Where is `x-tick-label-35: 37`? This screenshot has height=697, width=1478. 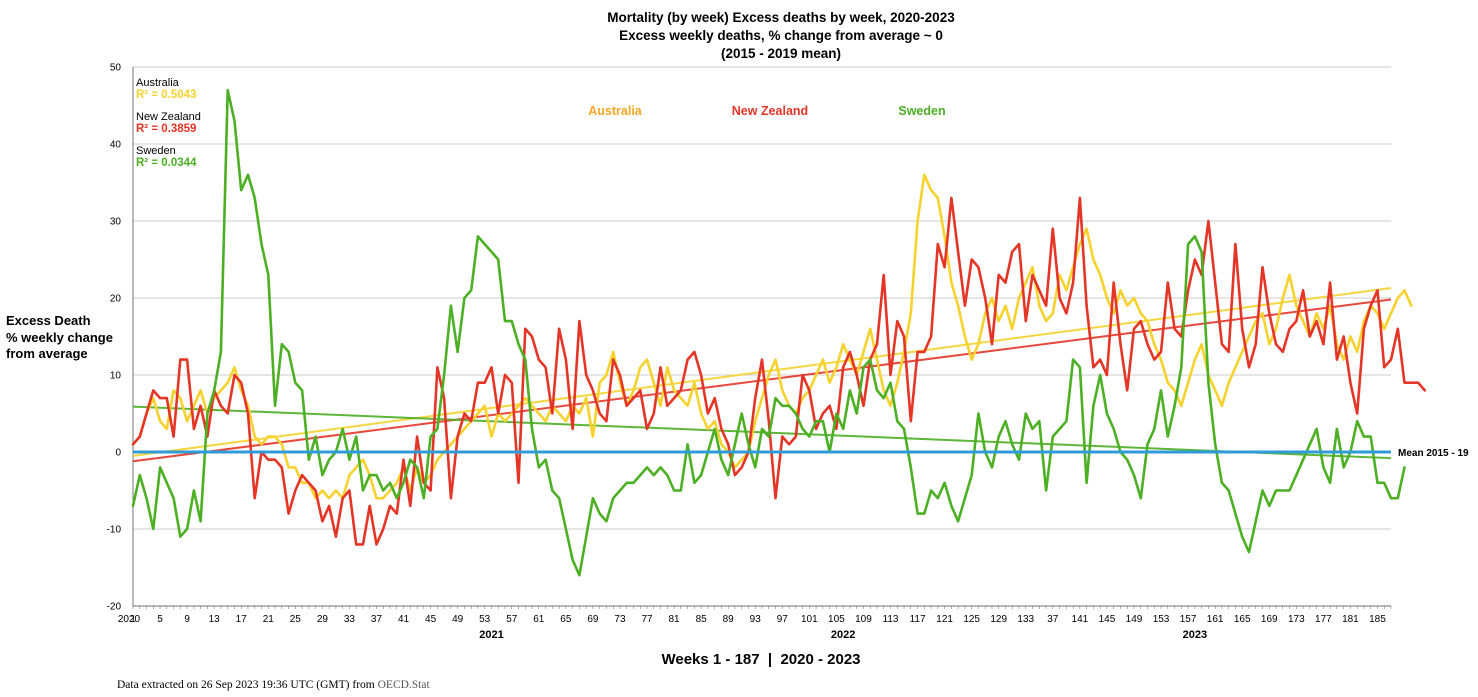
x-tick-label-35: 37 is located at coordinates (1053, 619).